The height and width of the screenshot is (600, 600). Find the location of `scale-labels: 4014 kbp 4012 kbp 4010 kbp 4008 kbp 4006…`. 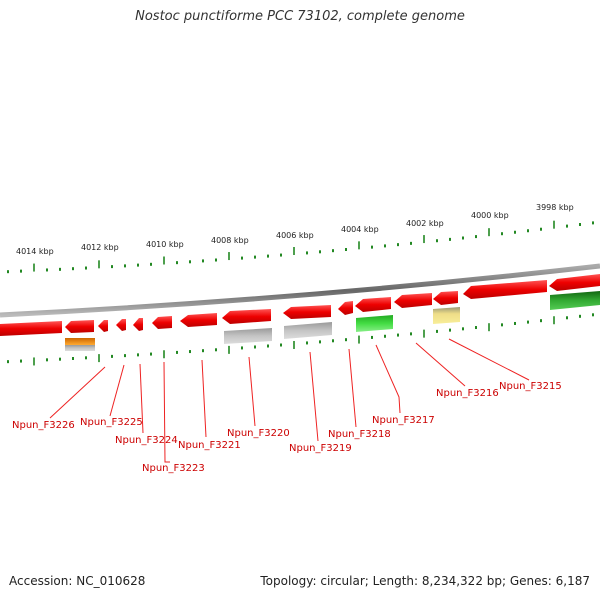

scale-labels: 4014 kbp 4012 kbp 4010 kbp 4008 kbp 4006… is located at coordinates (295, 229).